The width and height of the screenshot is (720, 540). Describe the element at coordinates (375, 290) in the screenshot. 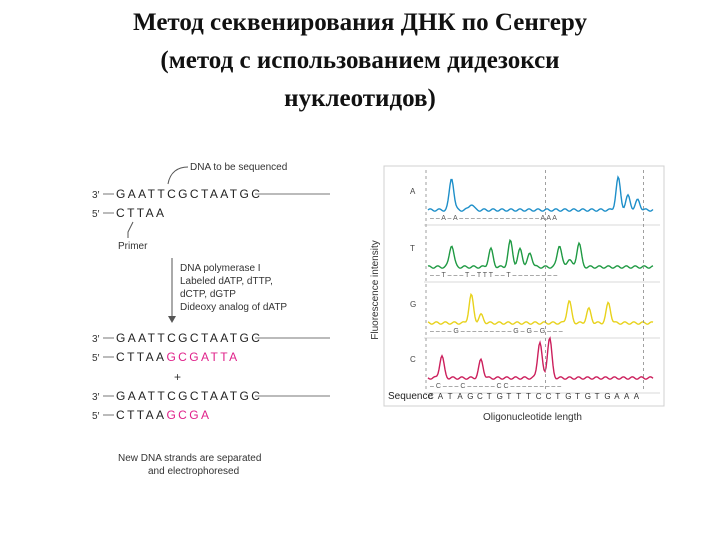

I see `y-axis-label: Fluorescence intensity` at that location.